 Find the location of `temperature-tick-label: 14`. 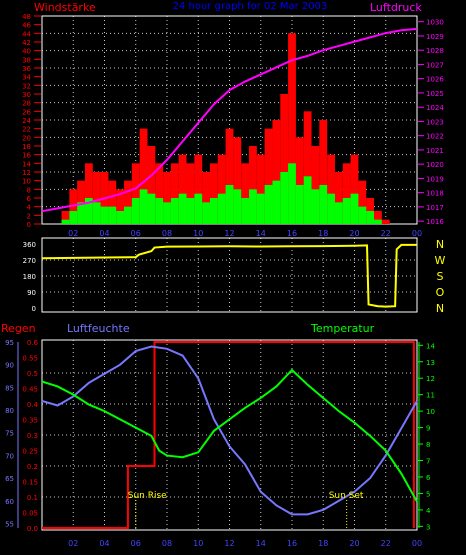

temperature-tick-label: 14 is located at coordinates (430, 346).